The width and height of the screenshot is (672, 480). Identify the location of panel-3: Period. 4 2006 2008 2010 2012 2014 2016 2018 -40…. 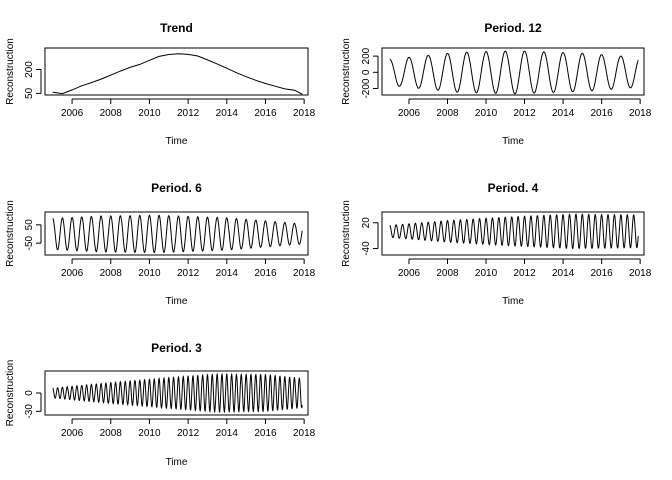
(496, 244).